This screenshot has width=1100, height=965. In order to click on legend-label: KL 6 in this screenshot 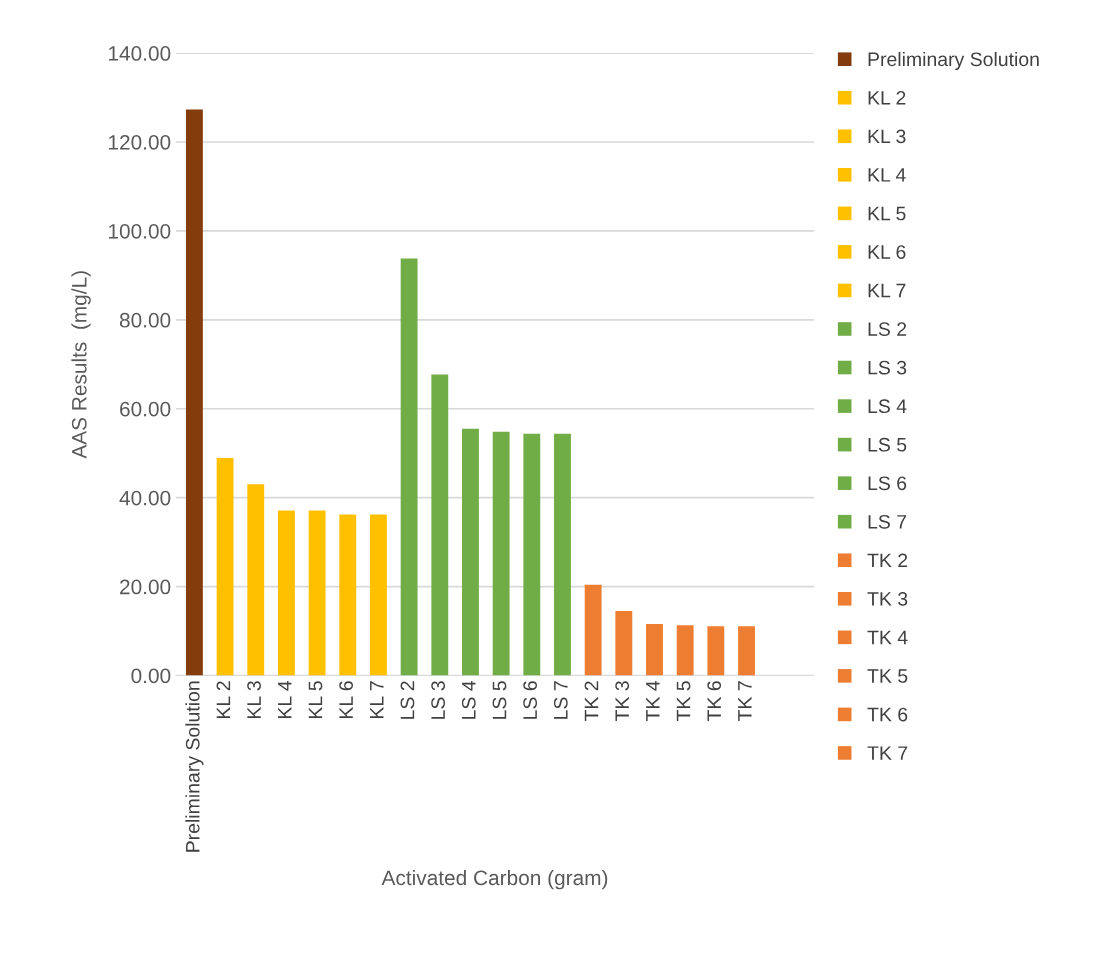, I will do `click(887, 252)`.